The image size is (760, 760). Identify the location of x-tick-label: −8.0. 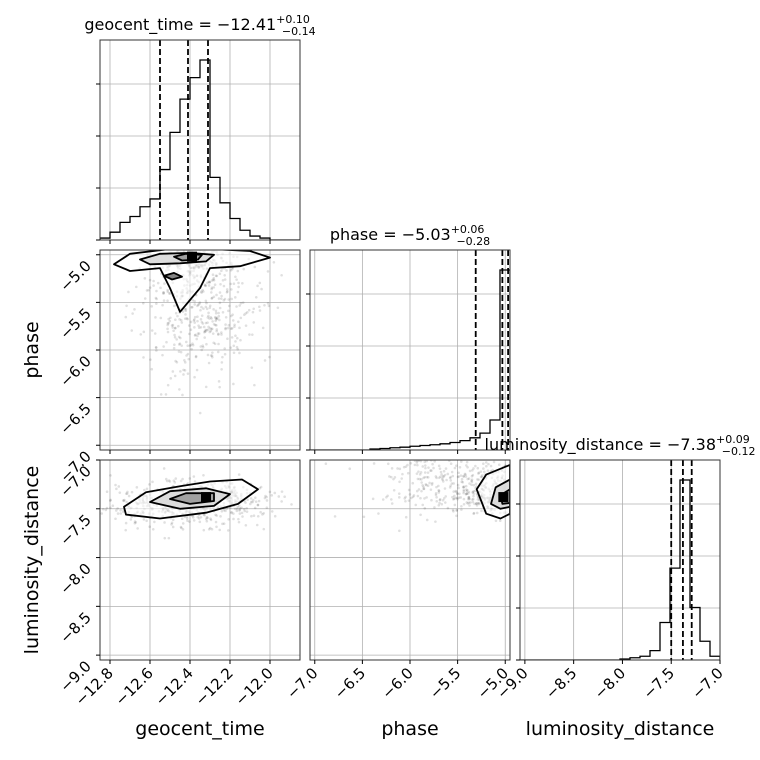
(610, 683).